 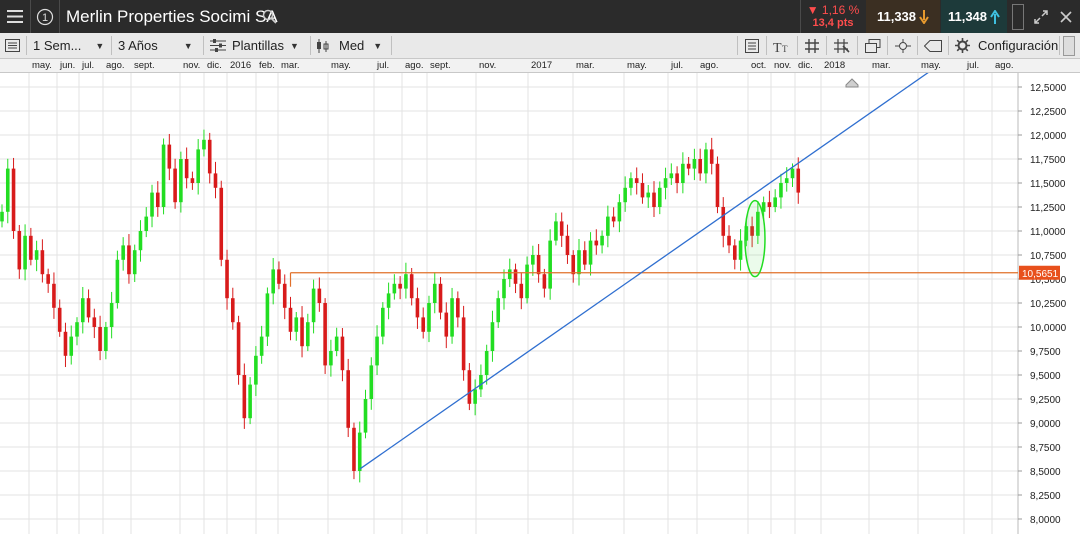 I want to click on menu-icon, so click(x=15, y=16).